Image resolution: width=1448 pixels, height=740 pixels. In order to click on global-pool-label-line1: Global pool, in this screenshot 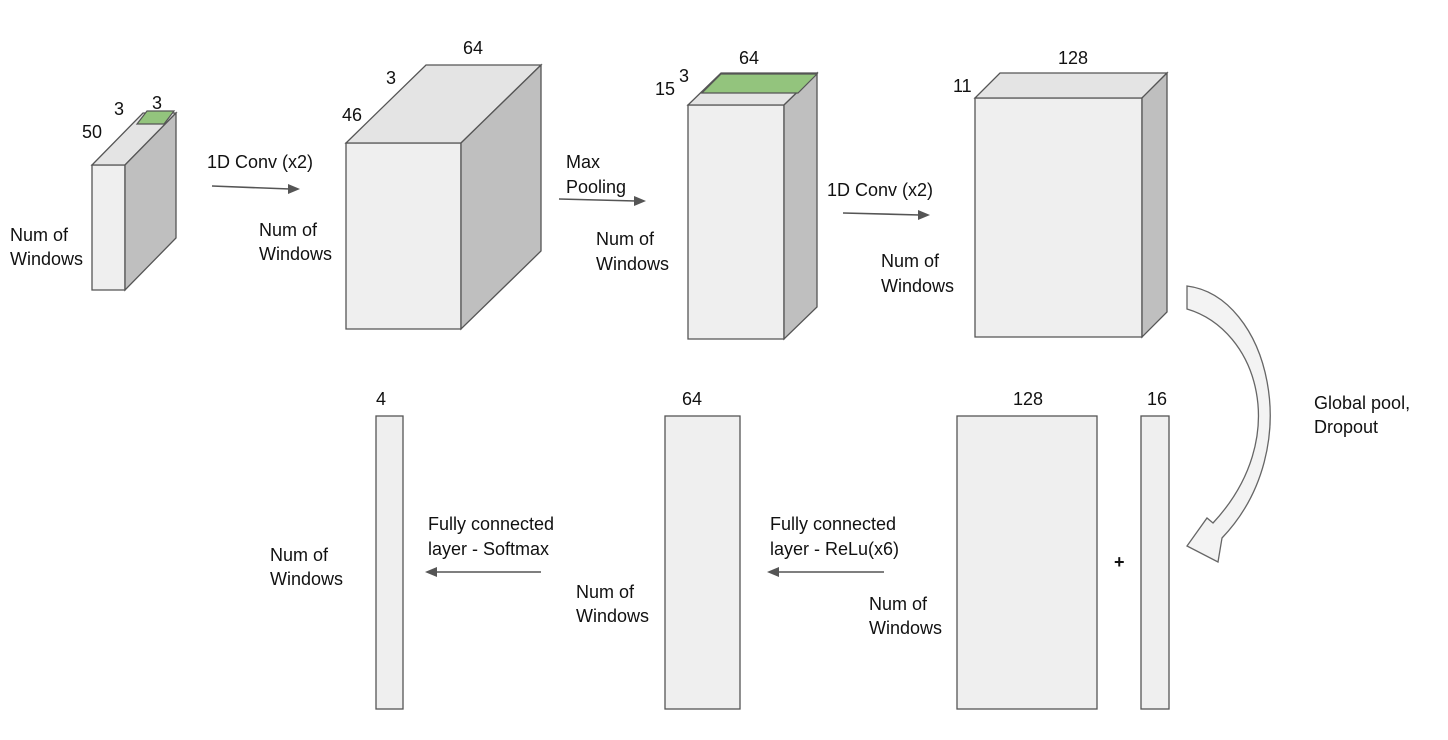, I will do `click(1362, 403)`.